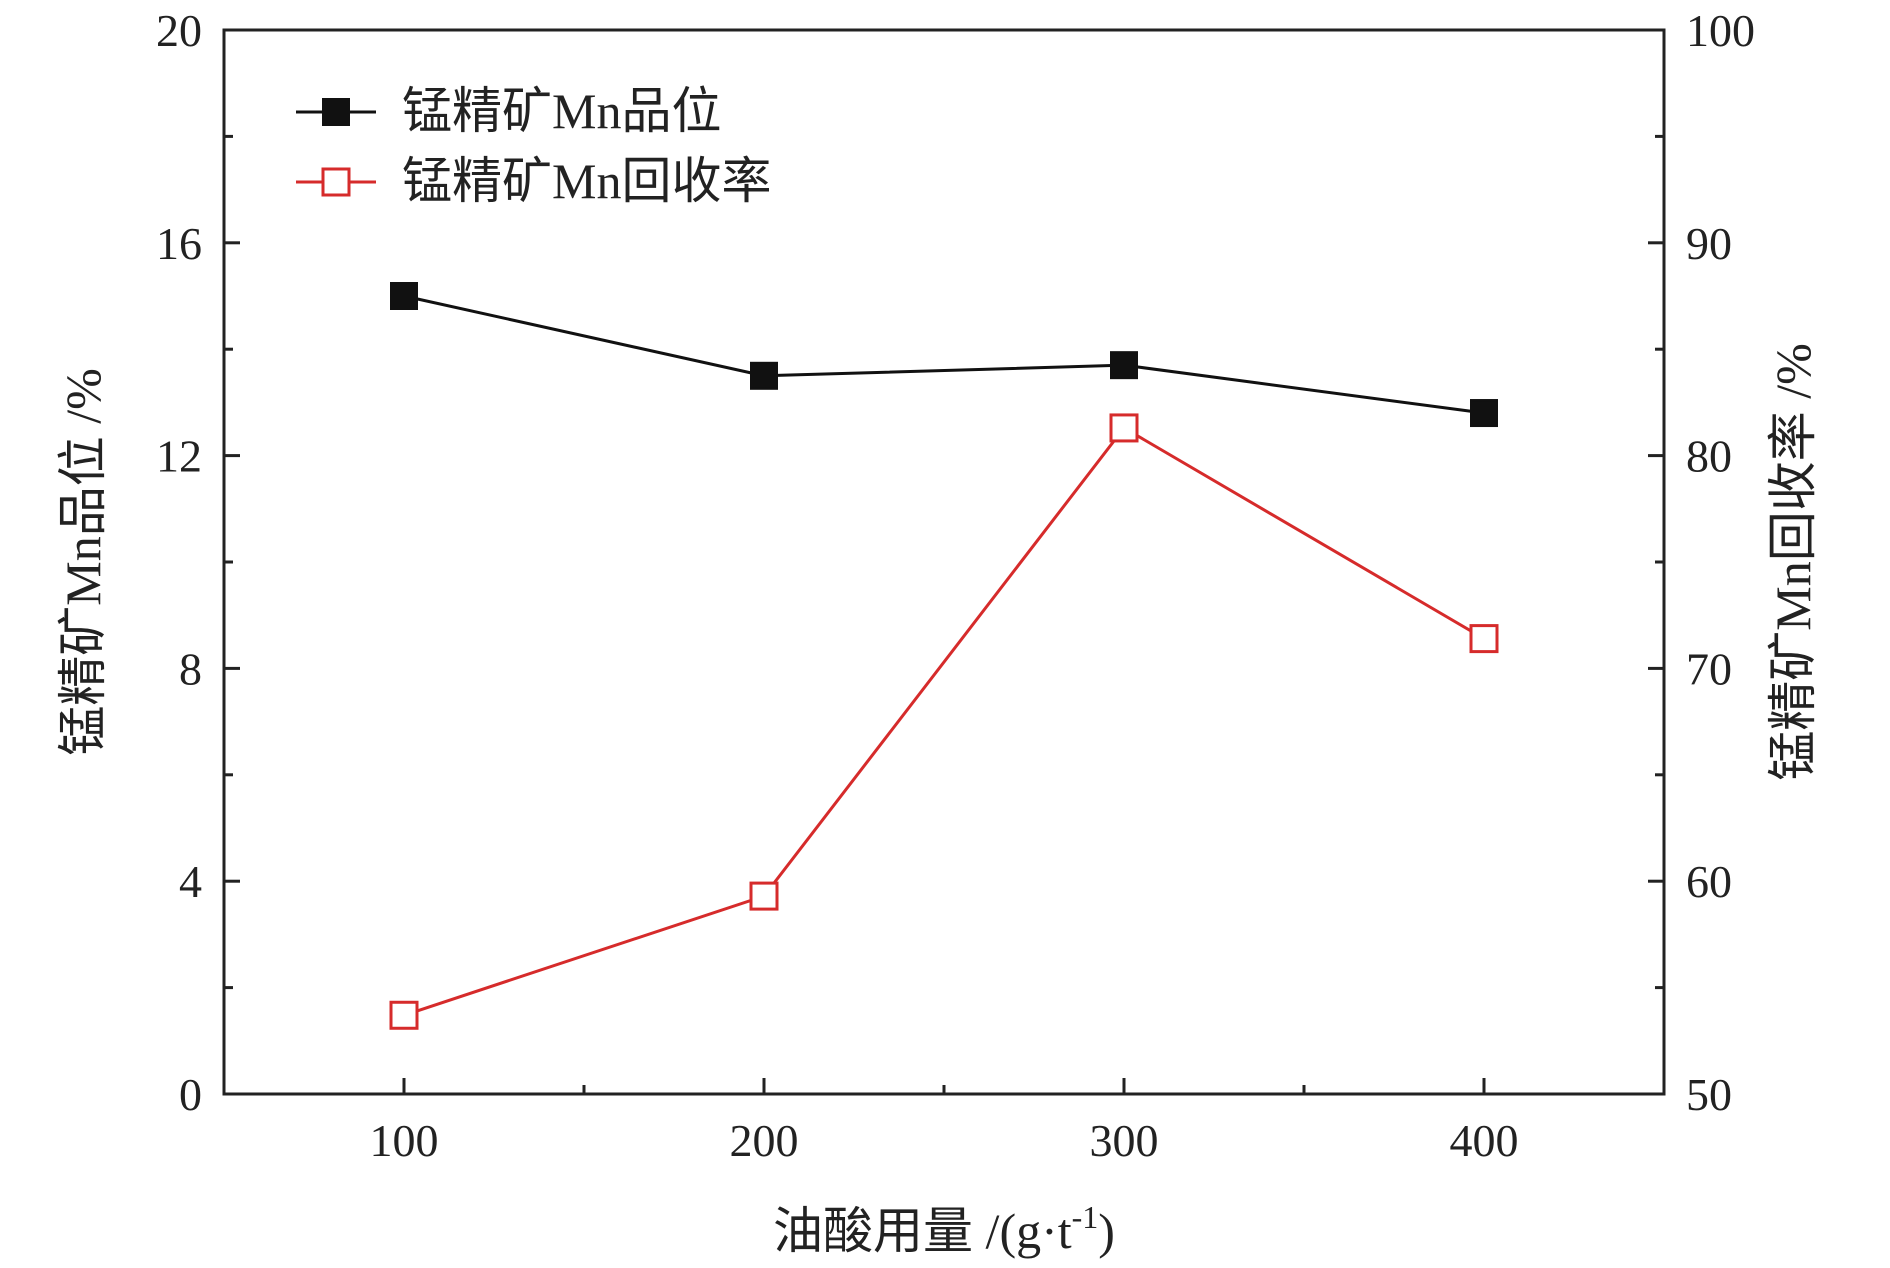 Image resolution: width=1890 pixels, height=1268 pixels. What do you see at coordinates (83, 562) in the screenshot?
I see `left-y-axis-title: 锰精矿Mn品位 /%` at bounding box center [83, 562].